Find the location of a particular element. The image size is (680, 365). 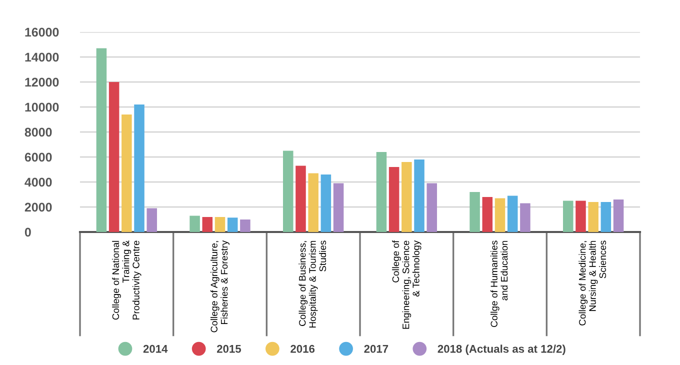

legend-label: 2014 is located at coordinates (155, 348).